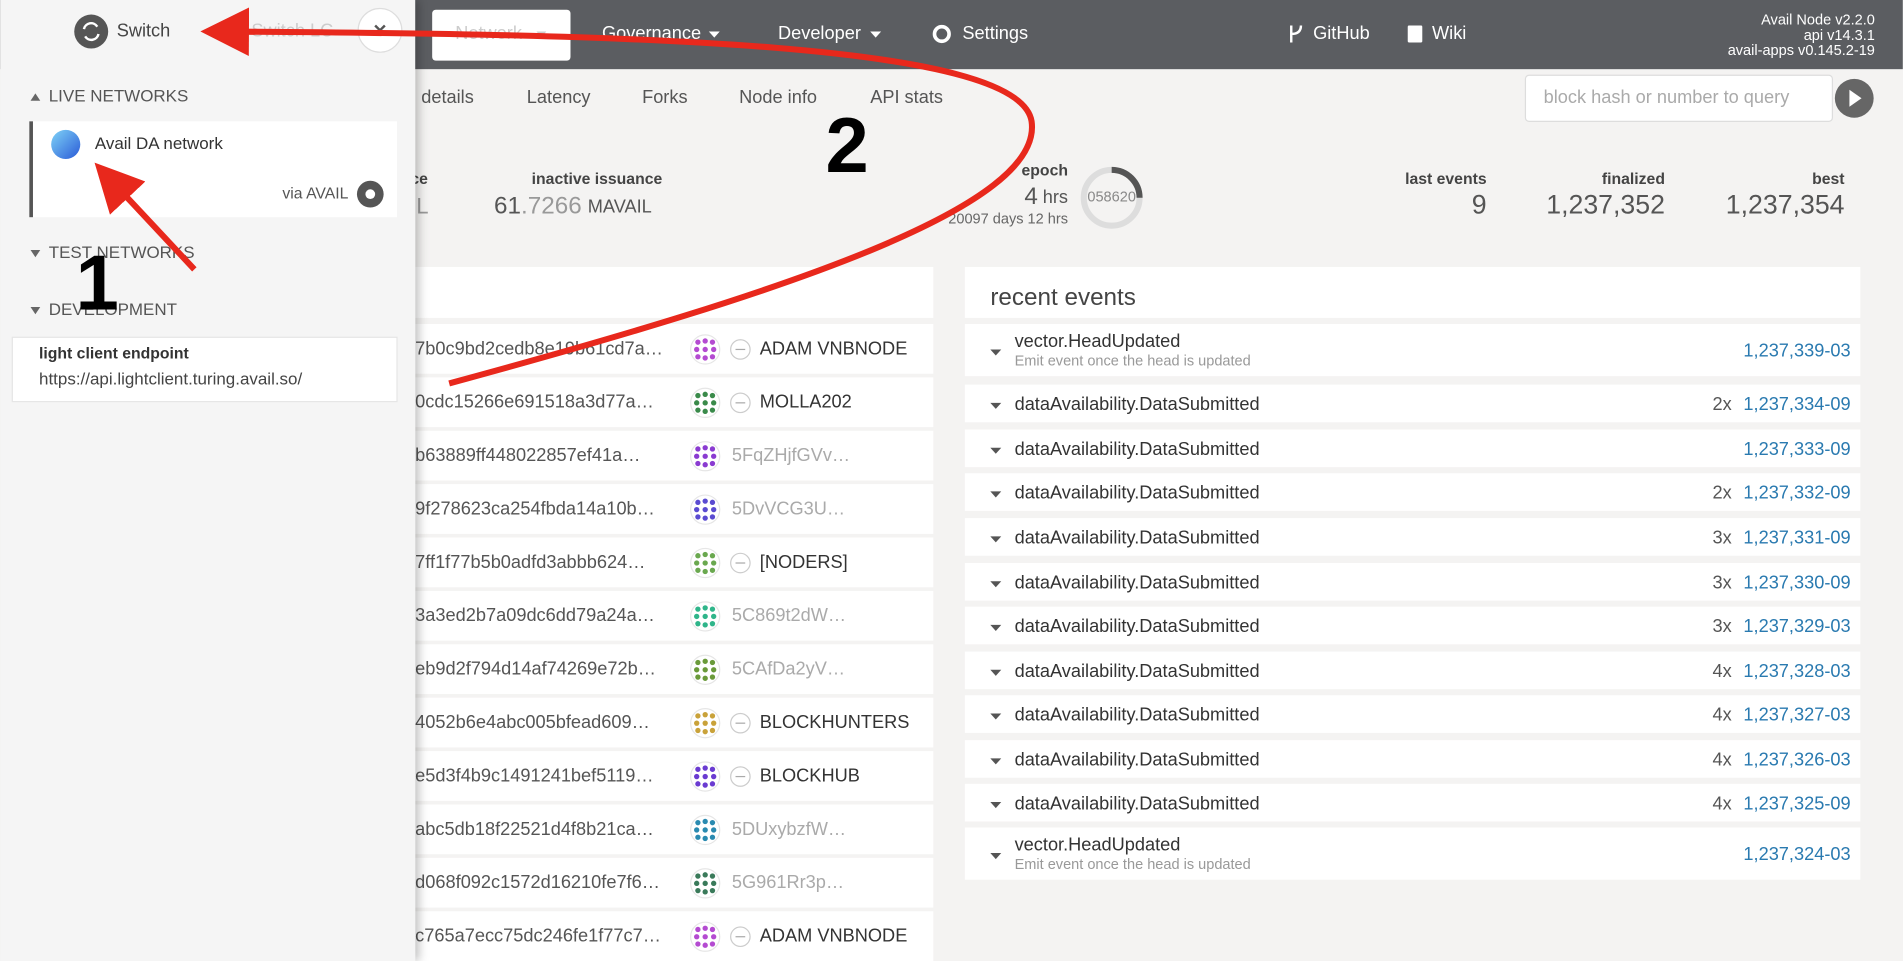 The width and height of the screenshot is (1903, 961). Describe the element at coordinates (91, 31) in the screenshot. I see `switch-icon` at that location.